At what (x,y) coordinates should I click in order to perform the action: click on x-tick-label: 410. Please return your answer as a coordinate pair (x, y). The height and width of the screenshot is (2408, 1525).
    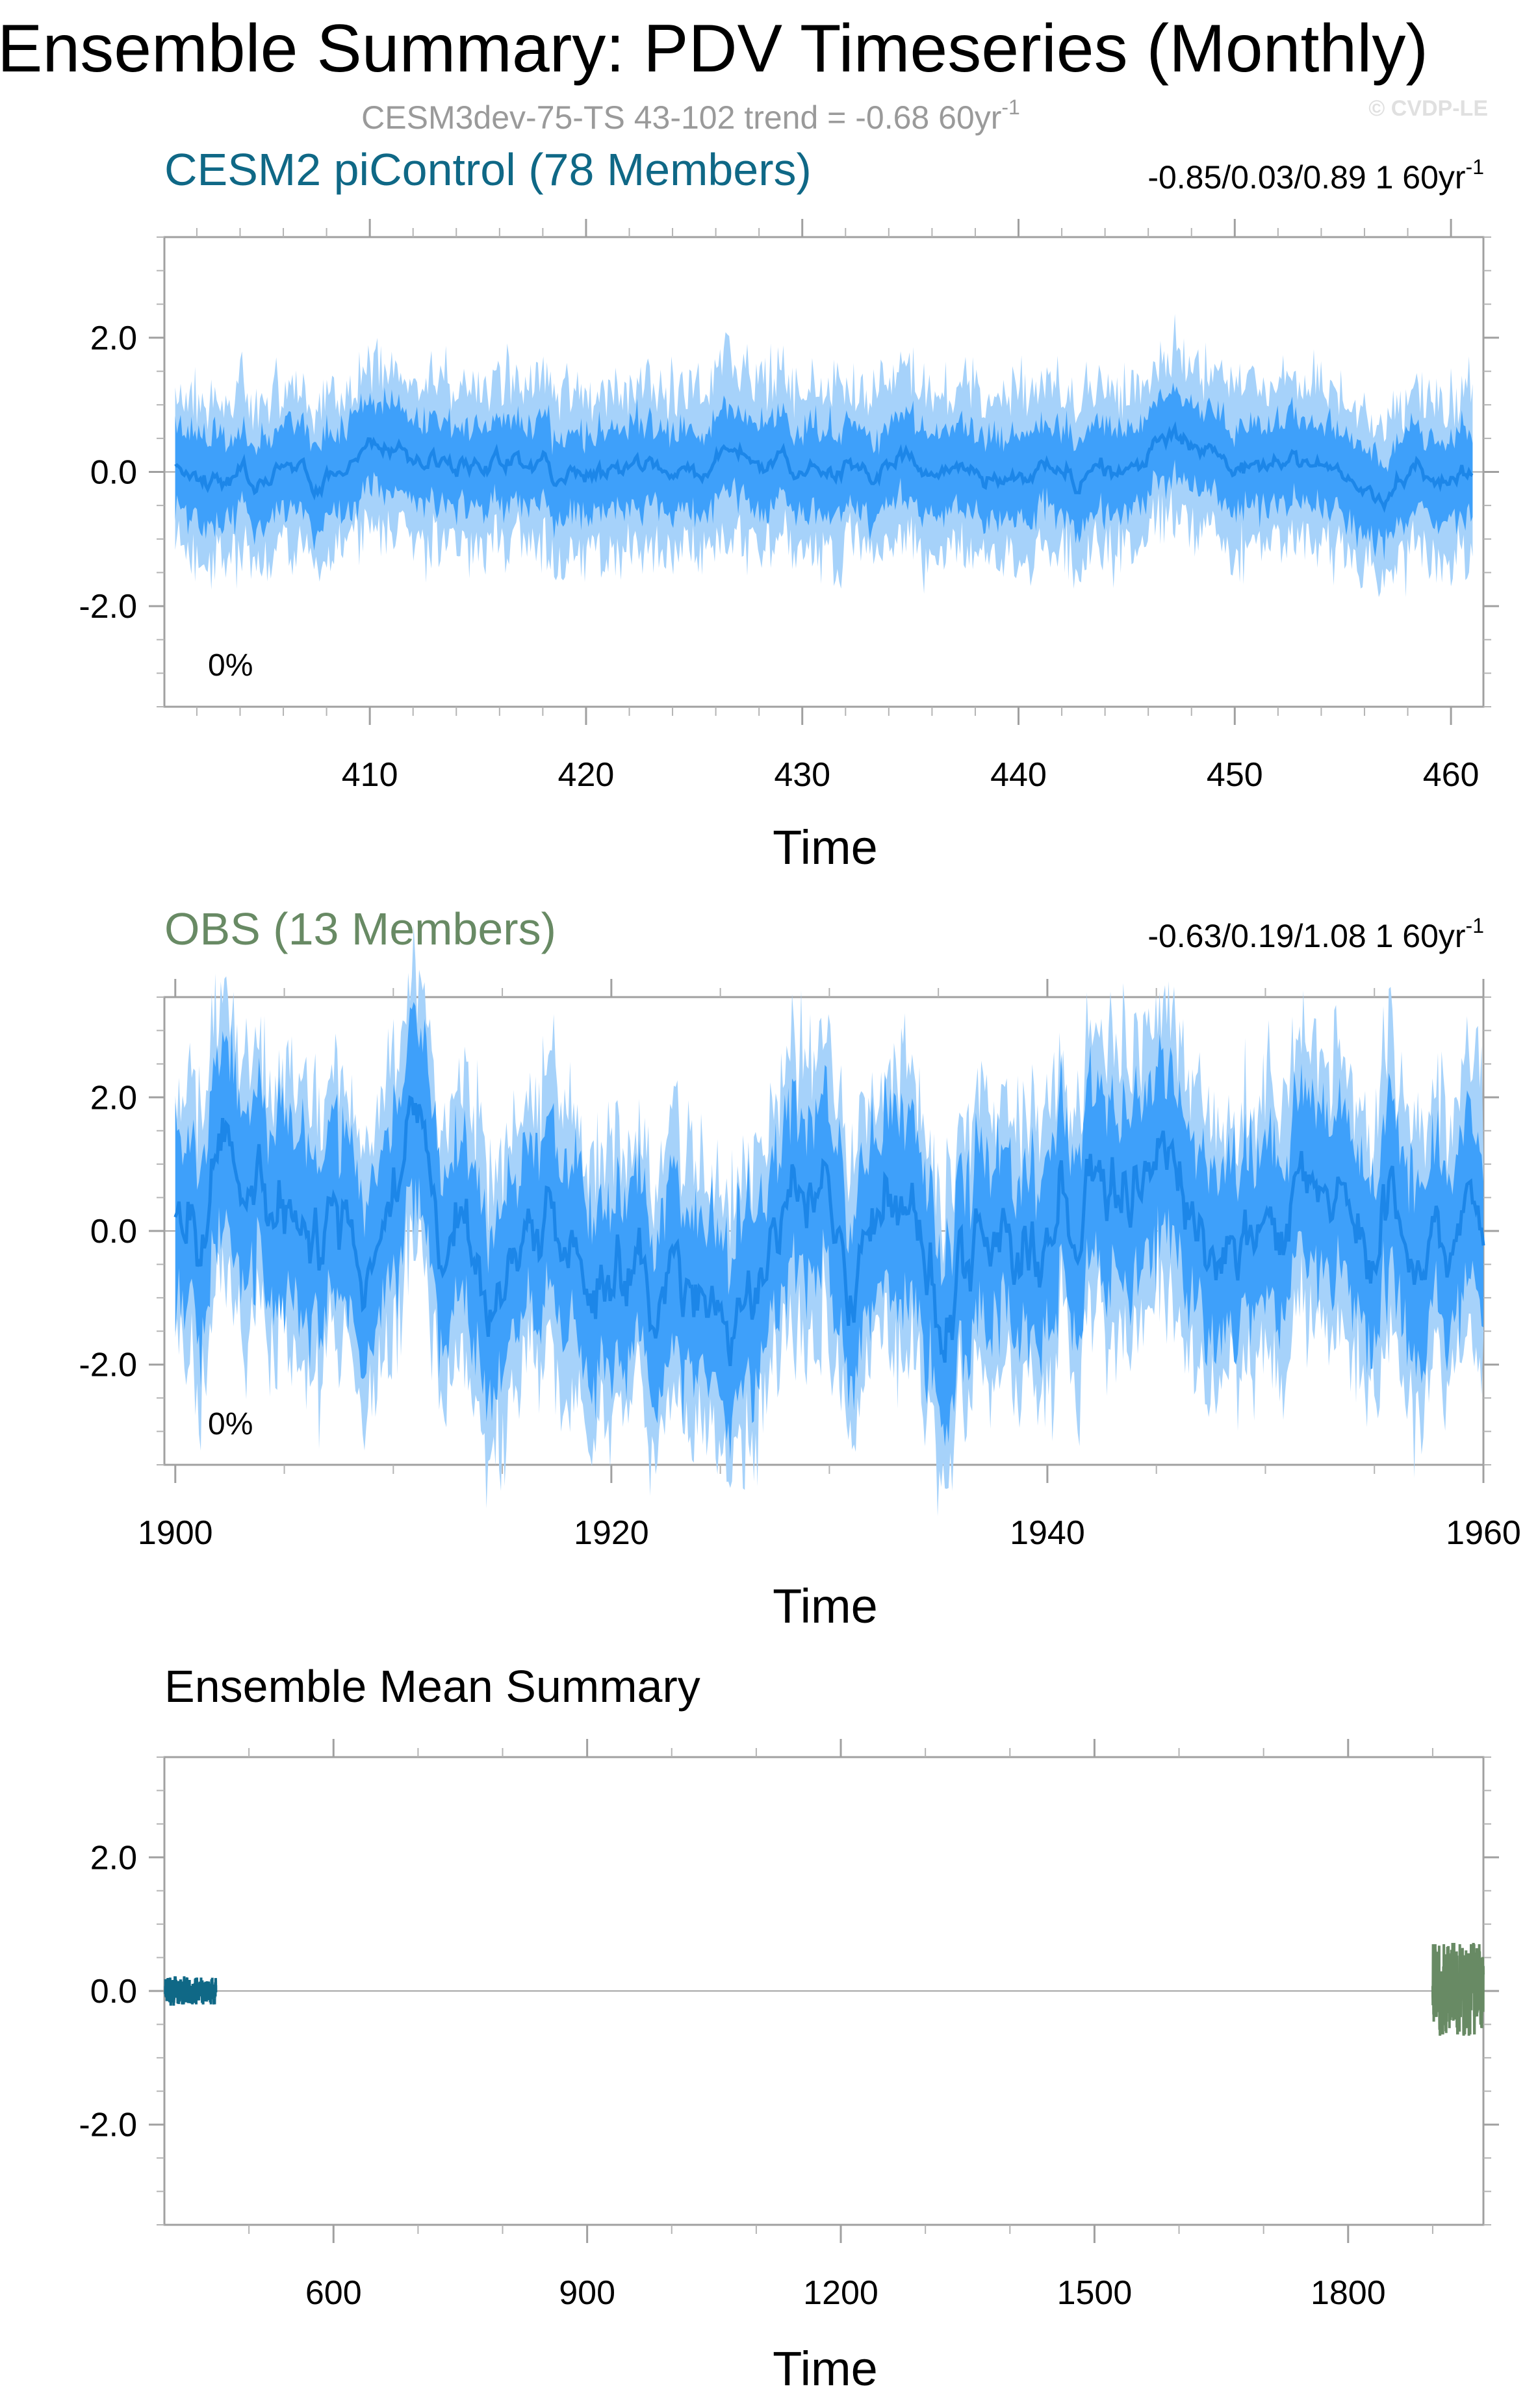
    Looking at the image, I should click on (370, 775).